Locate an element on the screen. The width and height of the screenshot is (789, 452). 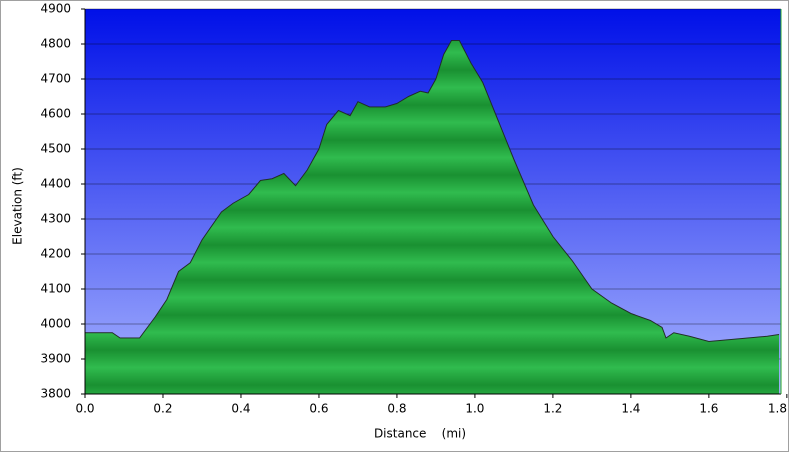
y-tick-label: 4300 is located at coordinates (55, 219).